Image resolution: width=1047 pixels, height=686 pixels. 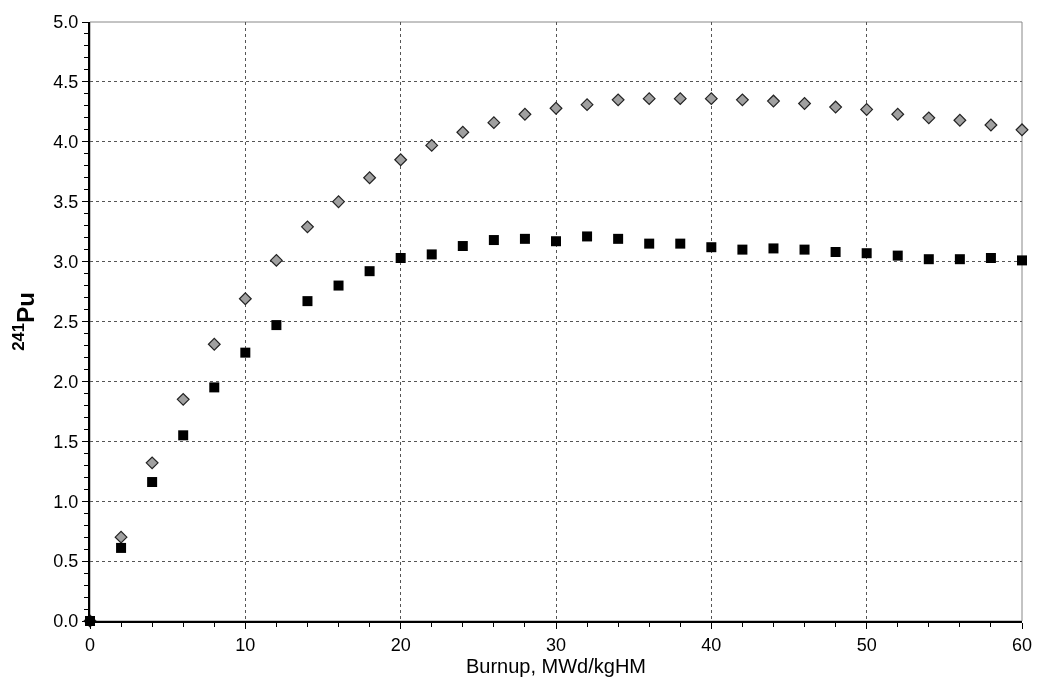 I want to click on y-tick-label: 4.5, so click(x=66, y=82).